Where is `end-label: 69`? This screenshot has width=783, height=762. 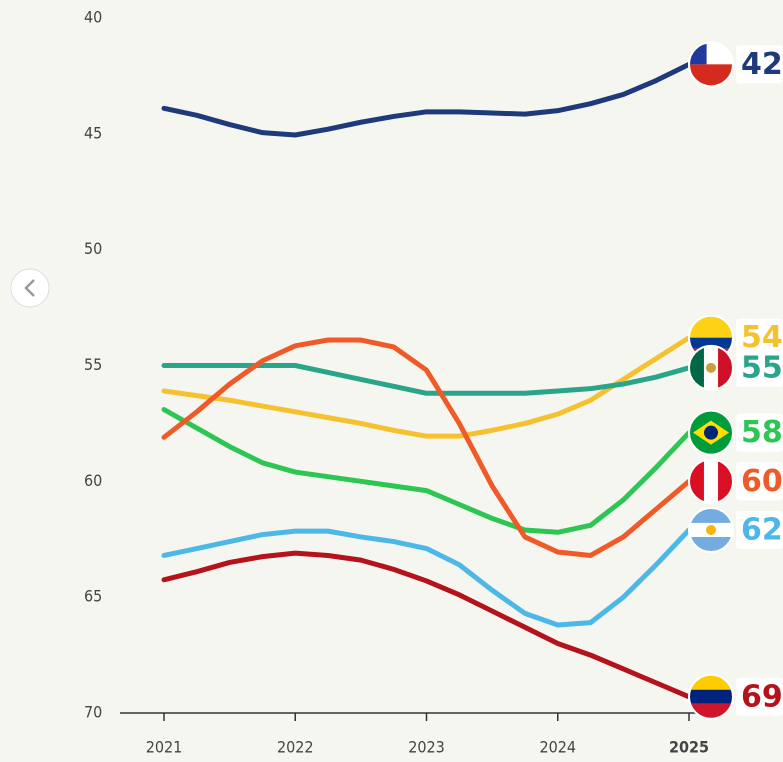
end-label: 69 is located at coordinates (762, 696).